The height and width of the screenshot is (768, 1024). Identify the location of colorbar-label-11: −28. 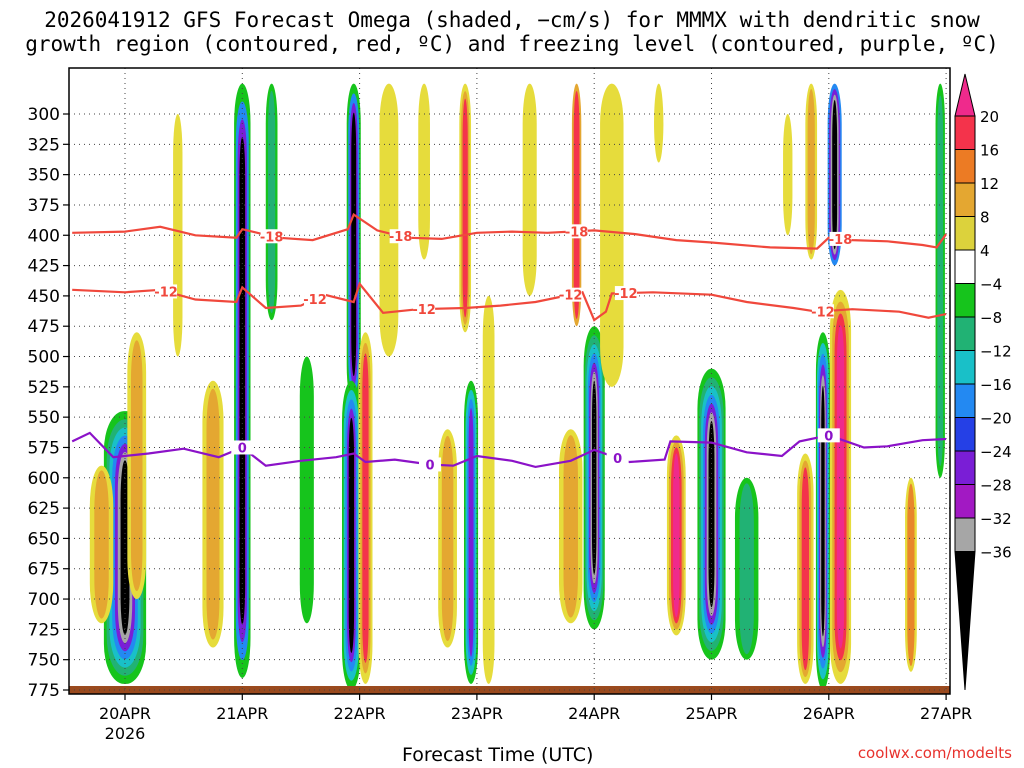
(996, 486).